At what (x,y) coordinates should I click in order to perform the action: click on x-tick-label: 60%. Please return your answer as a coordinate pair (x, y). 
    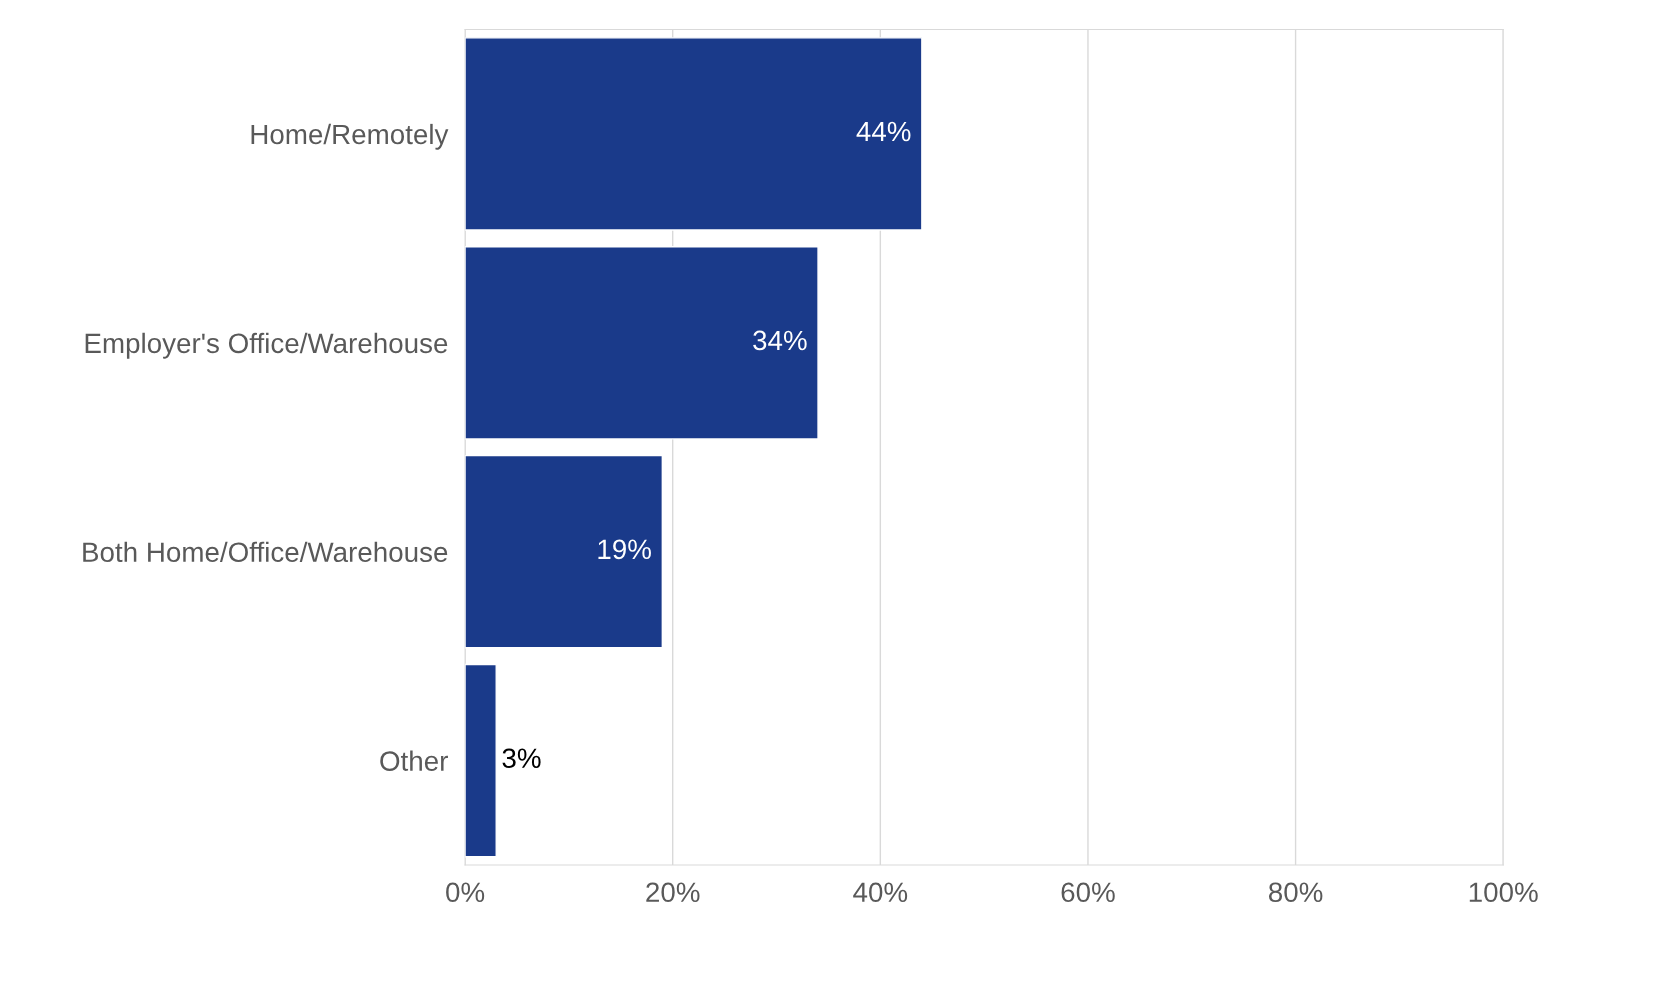
    Looking at the image, I should click on (1088, 892).